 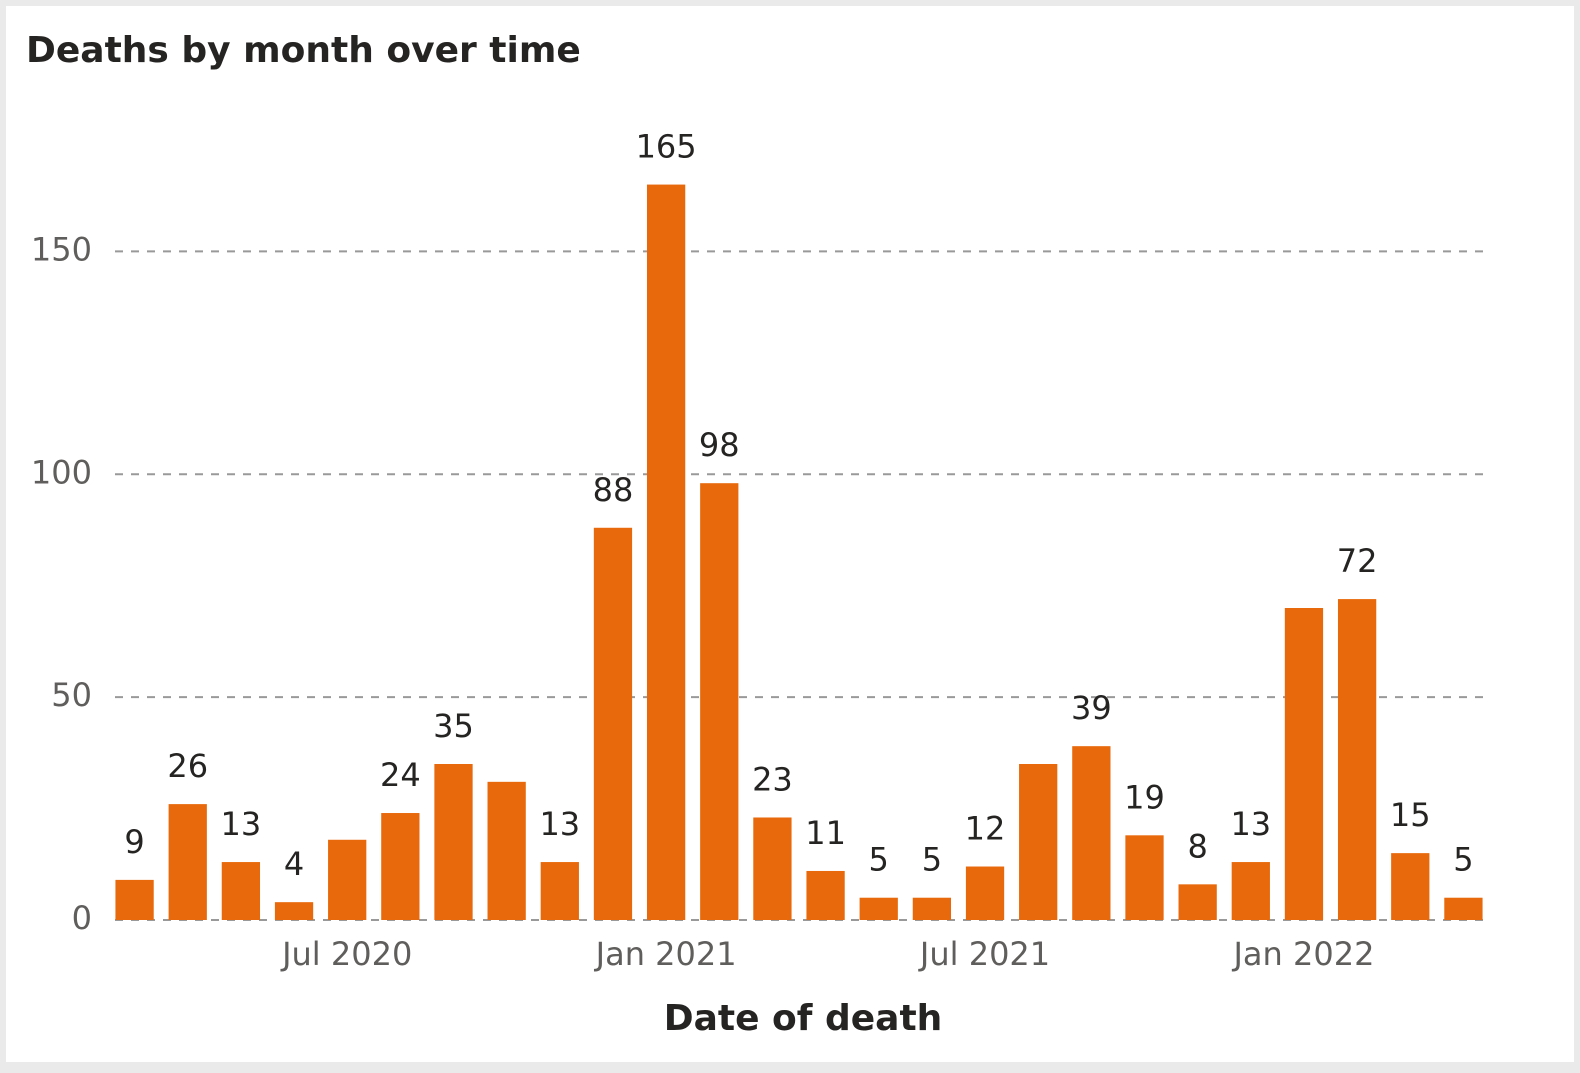 What do you see at coordinates (134, 842) in the screenshot?
I see `data-label: 9` at bounding box center [134, 842].